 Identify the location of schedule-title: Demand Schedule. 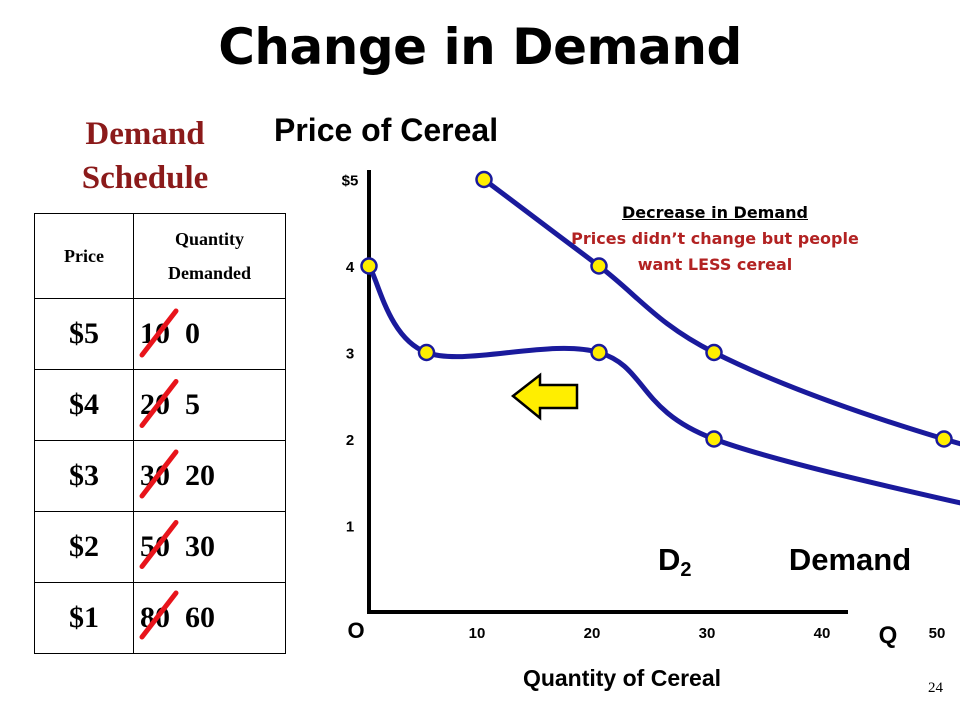
(145, 156).